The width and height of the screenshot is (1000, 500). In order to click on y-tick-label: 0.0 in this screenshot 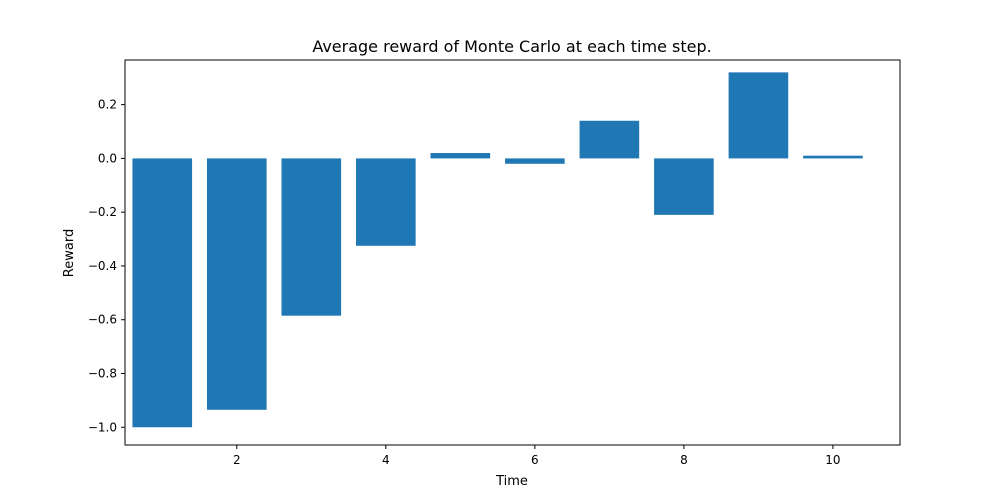, I will do `click(107, 158)`.